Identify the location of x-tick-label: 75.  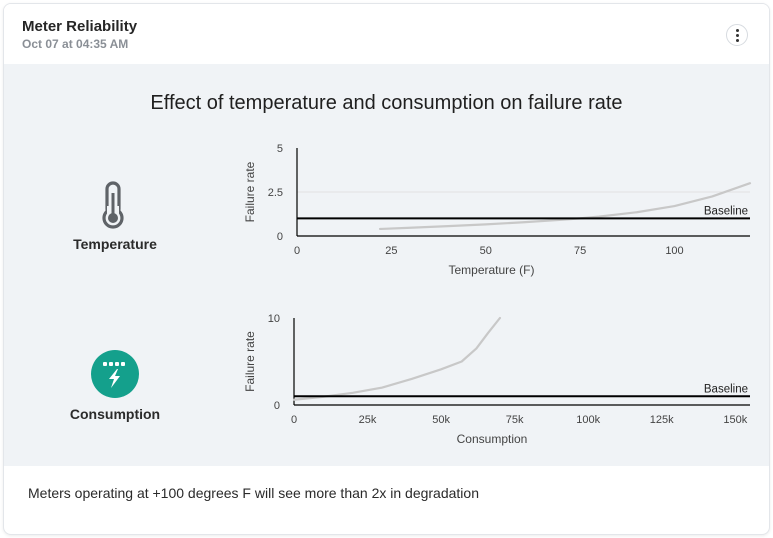
(580, 251).